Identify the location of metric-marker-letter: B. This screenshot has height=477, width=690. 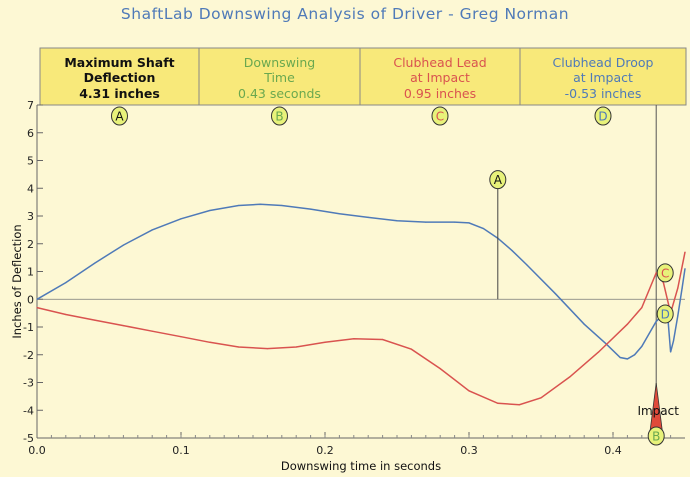
(279, 117).